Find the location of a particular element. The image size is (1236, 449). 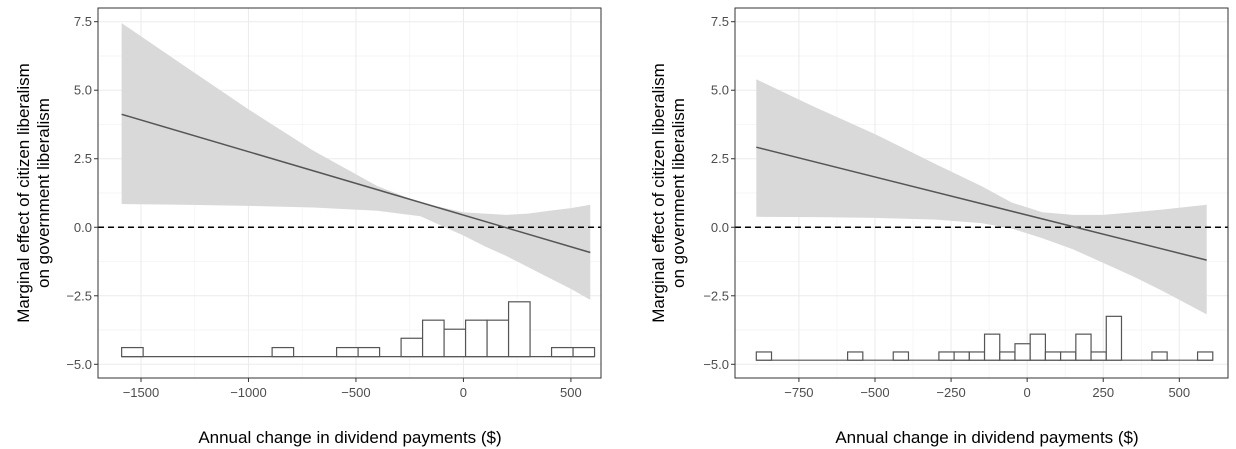

x-tick-label: −250 is located at coordinates (950, 392).